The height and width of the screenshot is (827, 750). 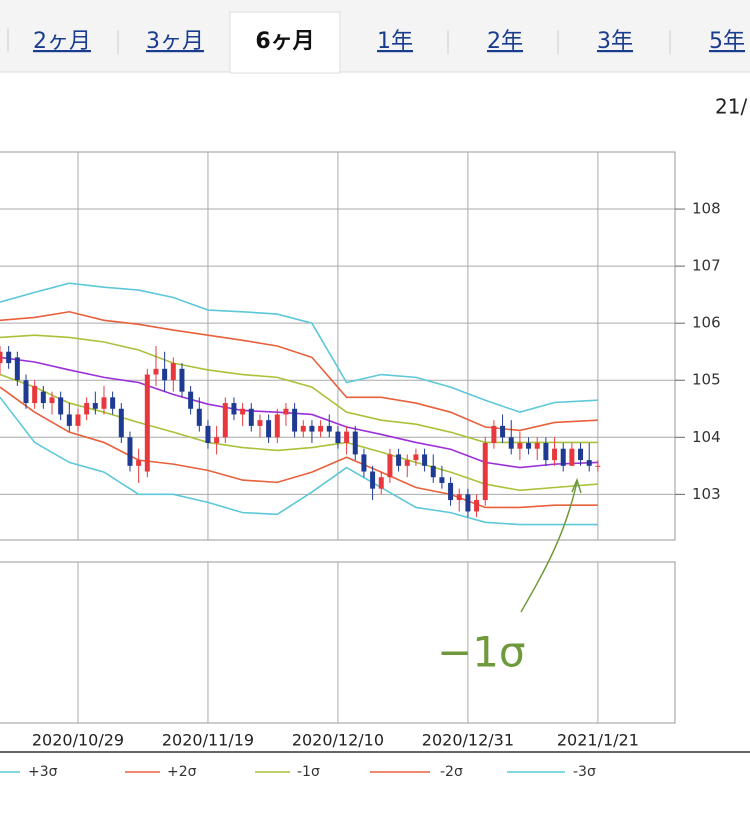 I want to click on tab-active-bg, so click(x=285, y=42).